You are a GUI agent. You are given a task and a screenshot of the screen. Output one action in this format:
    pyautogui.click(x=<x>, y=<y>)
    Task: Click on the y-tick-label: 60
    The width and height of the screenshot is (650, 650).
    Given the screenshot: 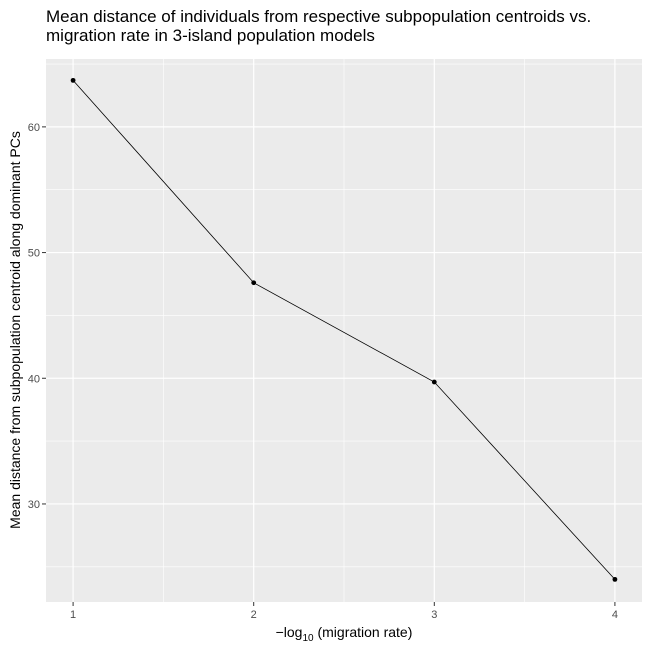 What is the action you would take?
    pyautogui.click(x=34, y=128)
    